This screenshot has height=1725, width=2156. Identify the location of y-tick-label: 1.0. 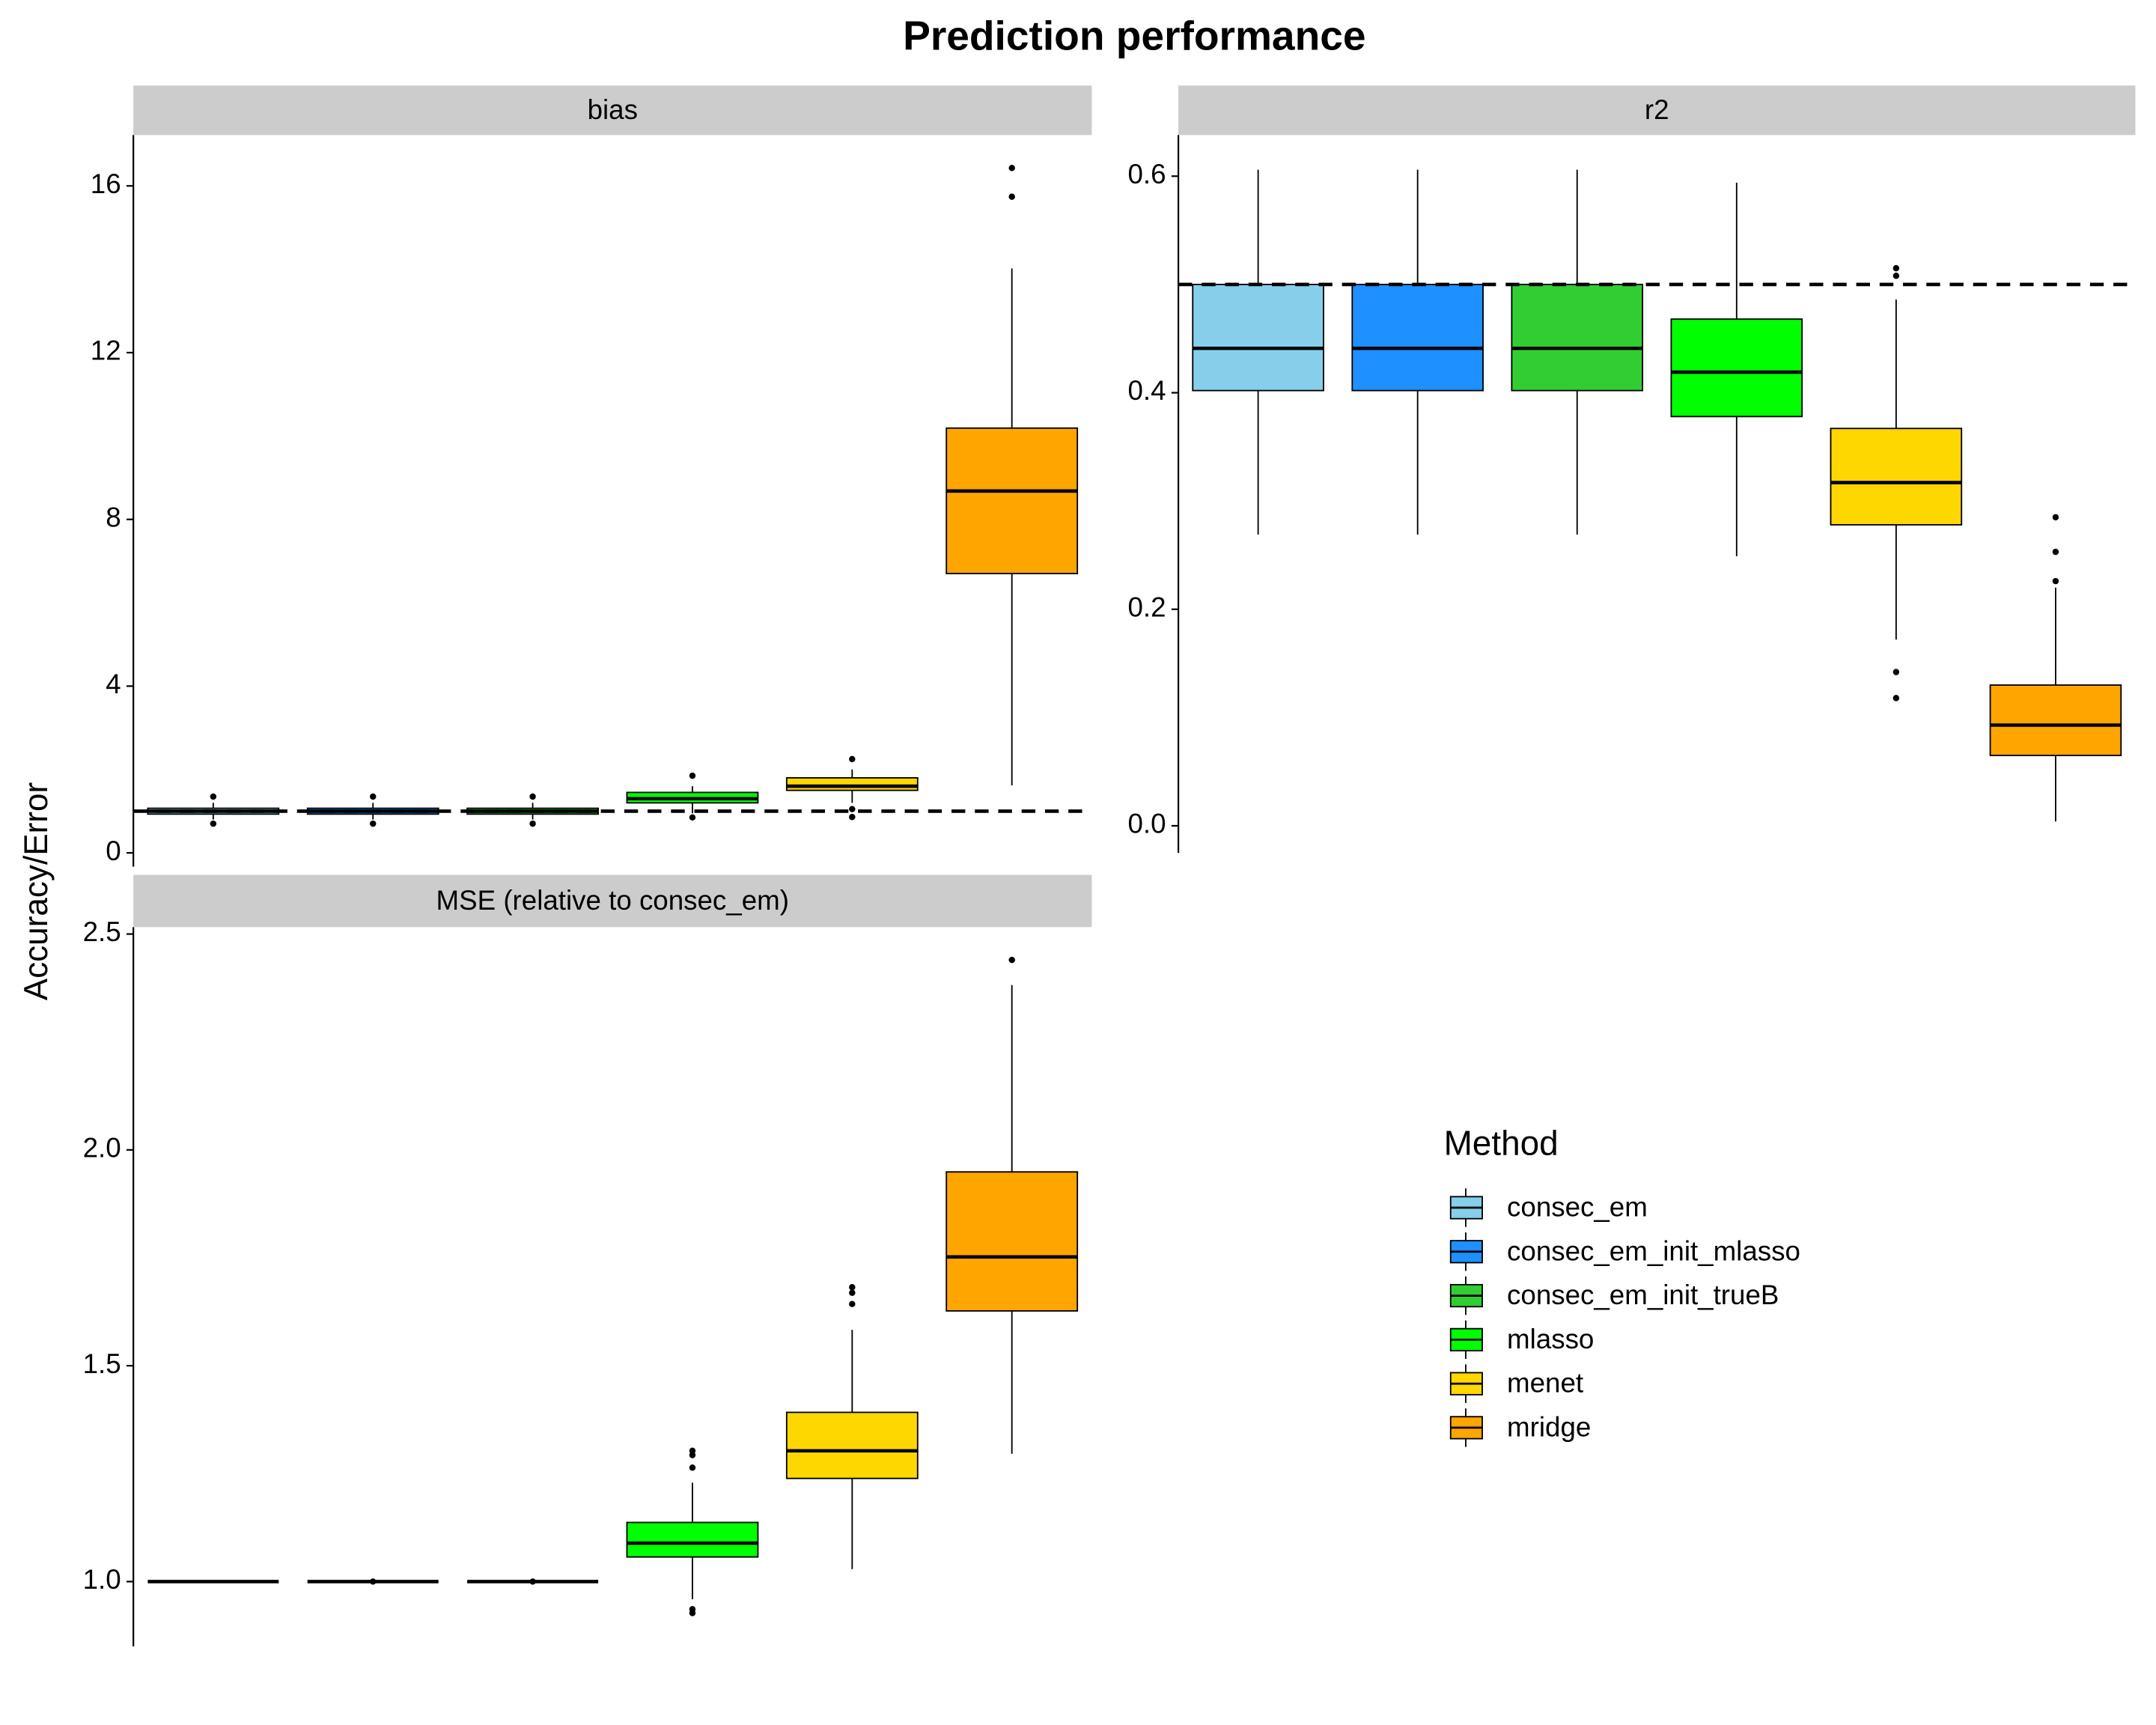
(102, 1579).